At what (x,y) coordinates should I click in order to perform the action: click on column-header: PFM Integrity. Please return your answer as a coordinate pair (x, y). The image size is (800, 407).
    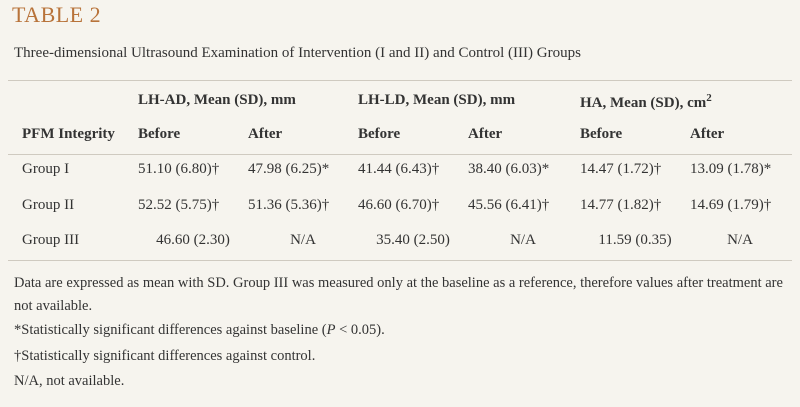
    Looking at the image, I should click on (68, 134).